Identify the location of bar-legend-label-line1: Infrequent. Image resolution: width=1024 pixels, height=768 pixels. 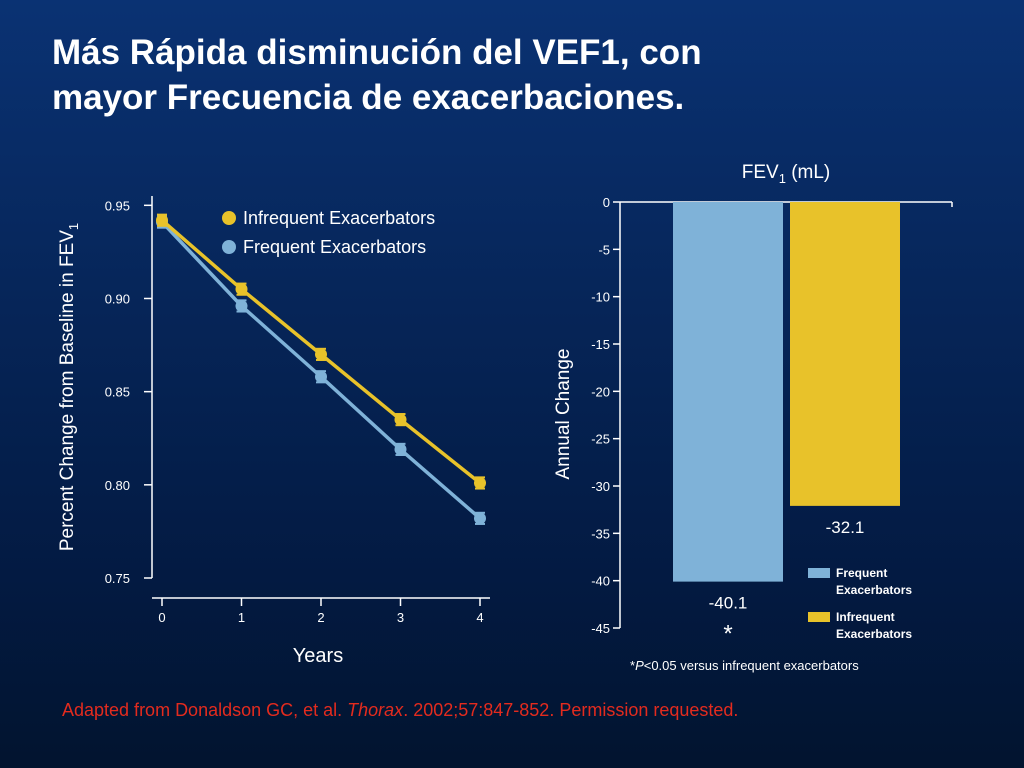
(865, 617).